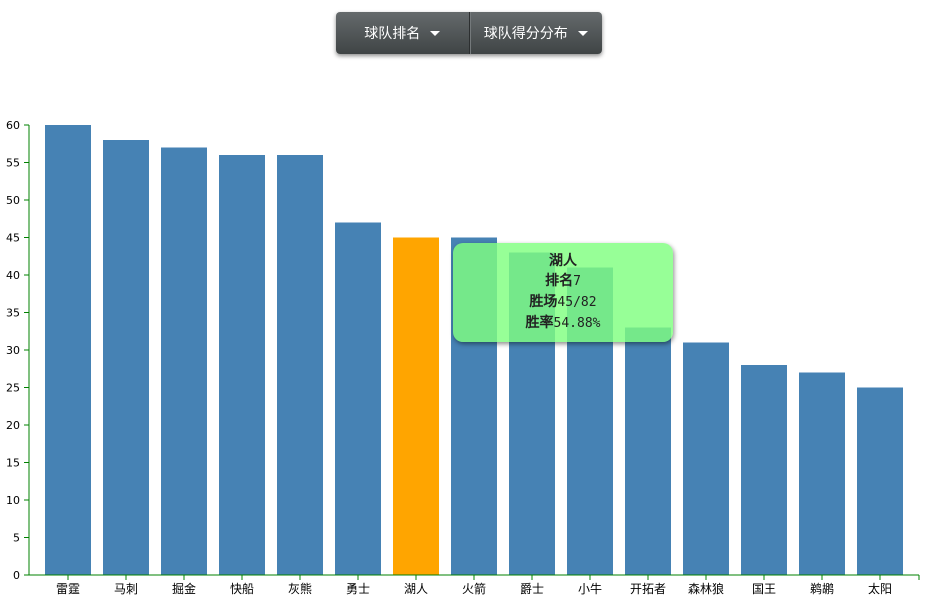 This screenshot has width=948, height=600. Describe the element at coordinates (13, 125) in the screenshot. I see `y-tick-label-12: 60` at that location.